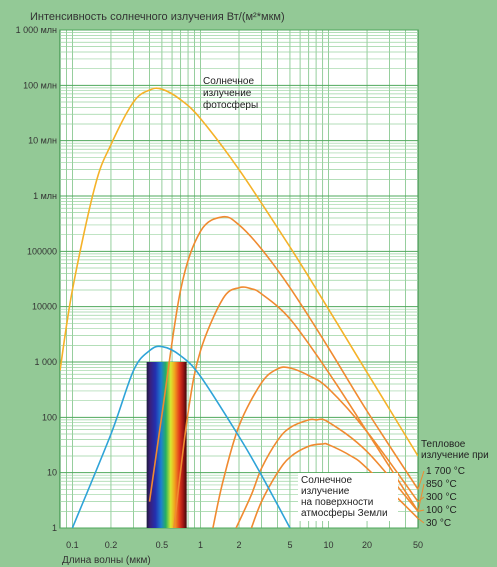 Image resolution: width=497 pixels, height=567 pixels. Describe the element at coordinates (44, 307) in the screenshot. I see `y-tick-label: 10000` at that location.